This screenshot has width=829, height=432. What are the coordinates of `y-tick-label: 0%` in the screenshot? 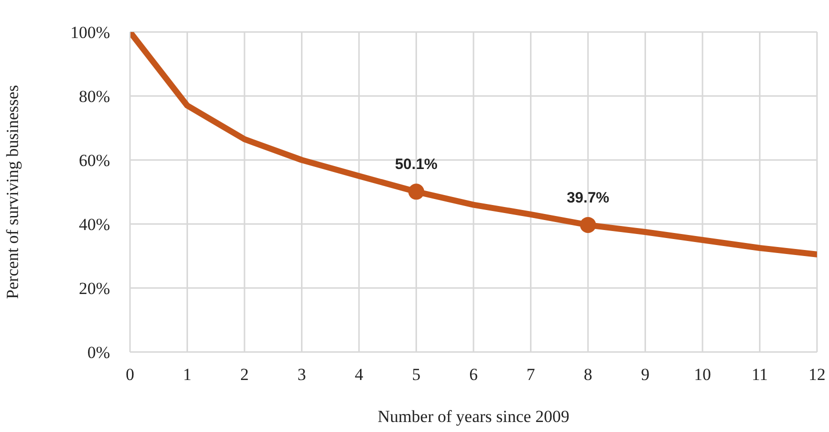 It's located at (98, 352).